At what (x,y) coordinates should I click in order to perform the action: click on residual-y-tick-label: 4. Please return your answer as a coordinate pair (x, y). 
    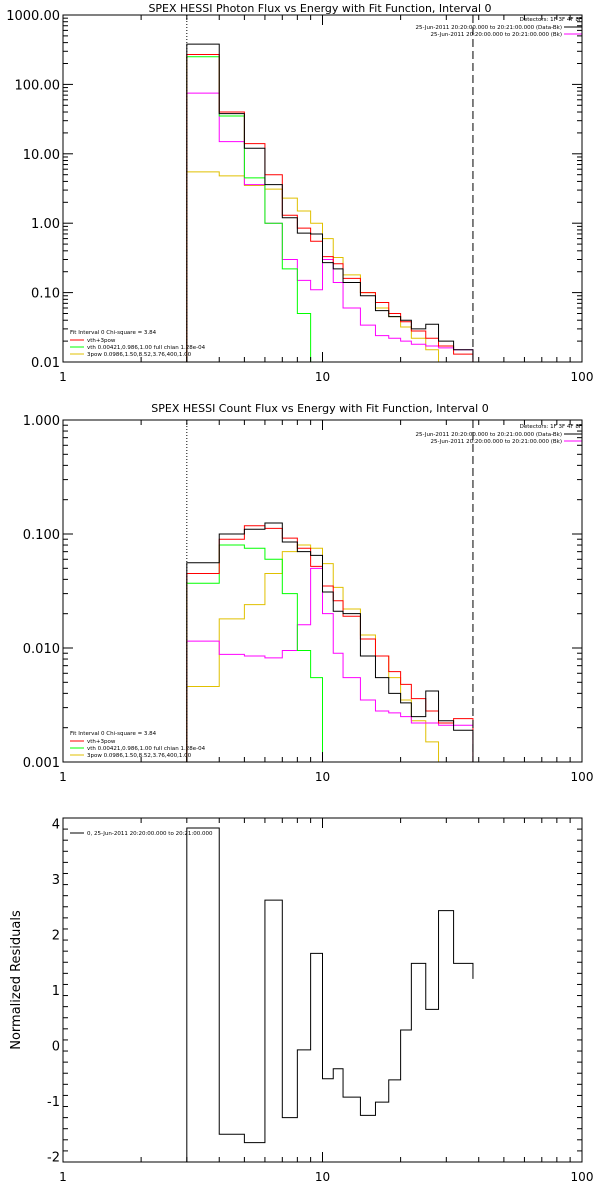
    Looking at the image, I should click on (56, 825).